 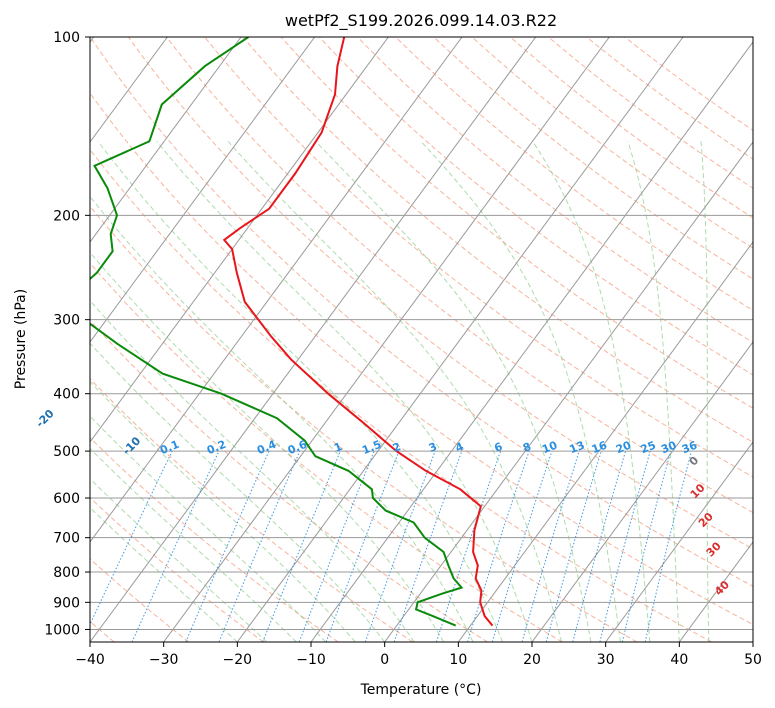 What do you see at coordinates (722, 588) in the screenshot?
I see `moist-adiabat-label: 40` at bounding box center [722, 588].